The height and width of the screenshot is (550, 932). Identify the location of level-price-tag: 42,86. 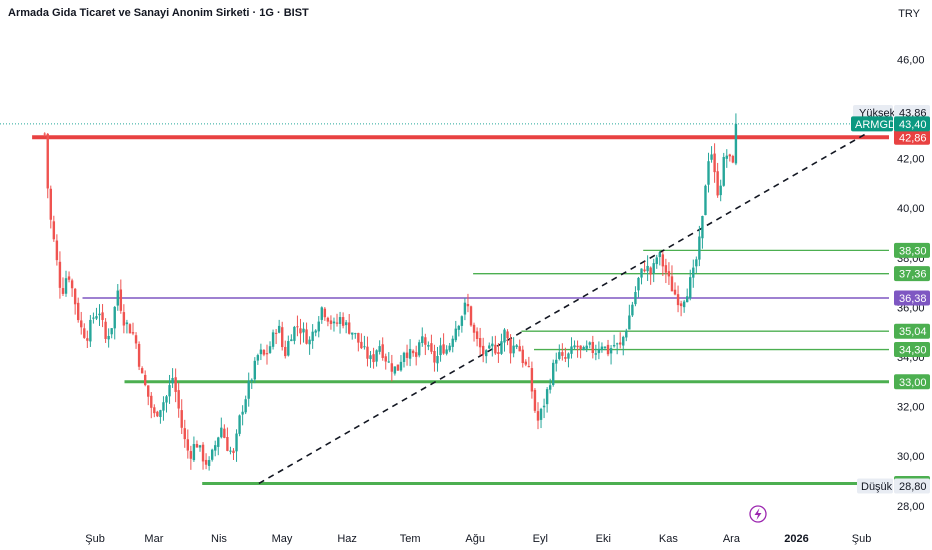
(913, 138).